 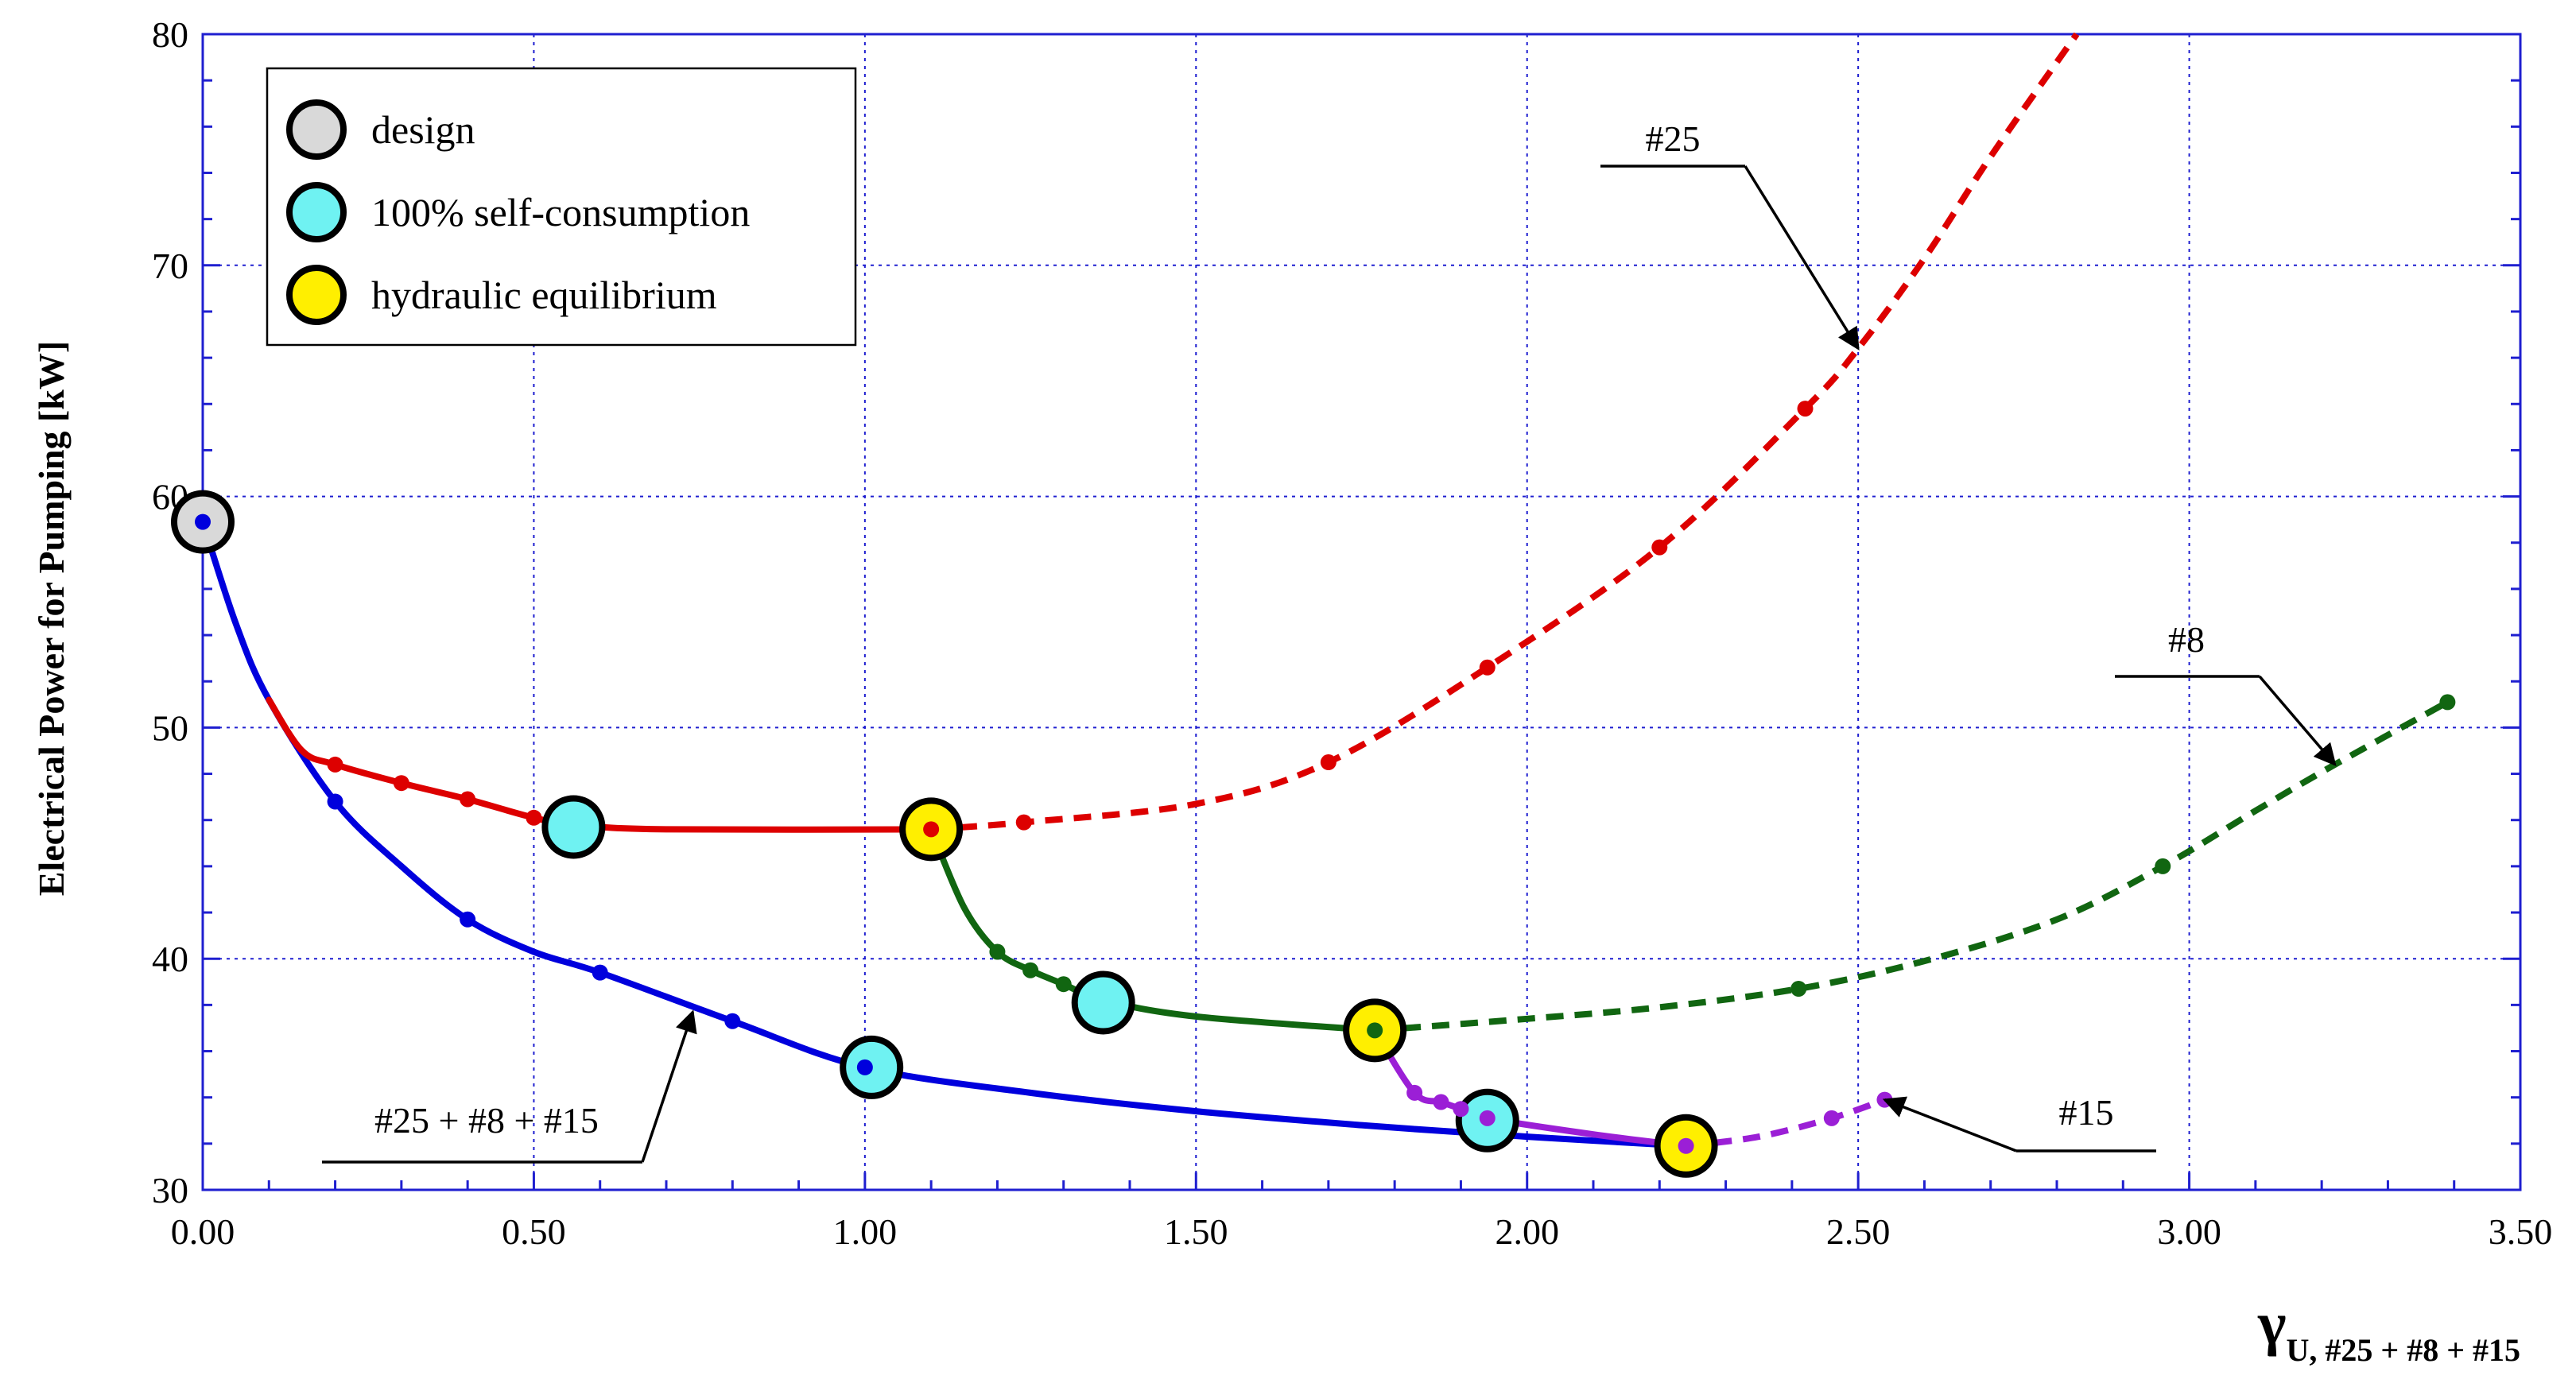 What do you see at coordinates (2404, 1350) in the screenshot?
I see `x-axis-title-sub: U, #25 + #8 + #15` at bounding box center [2404, 1350].